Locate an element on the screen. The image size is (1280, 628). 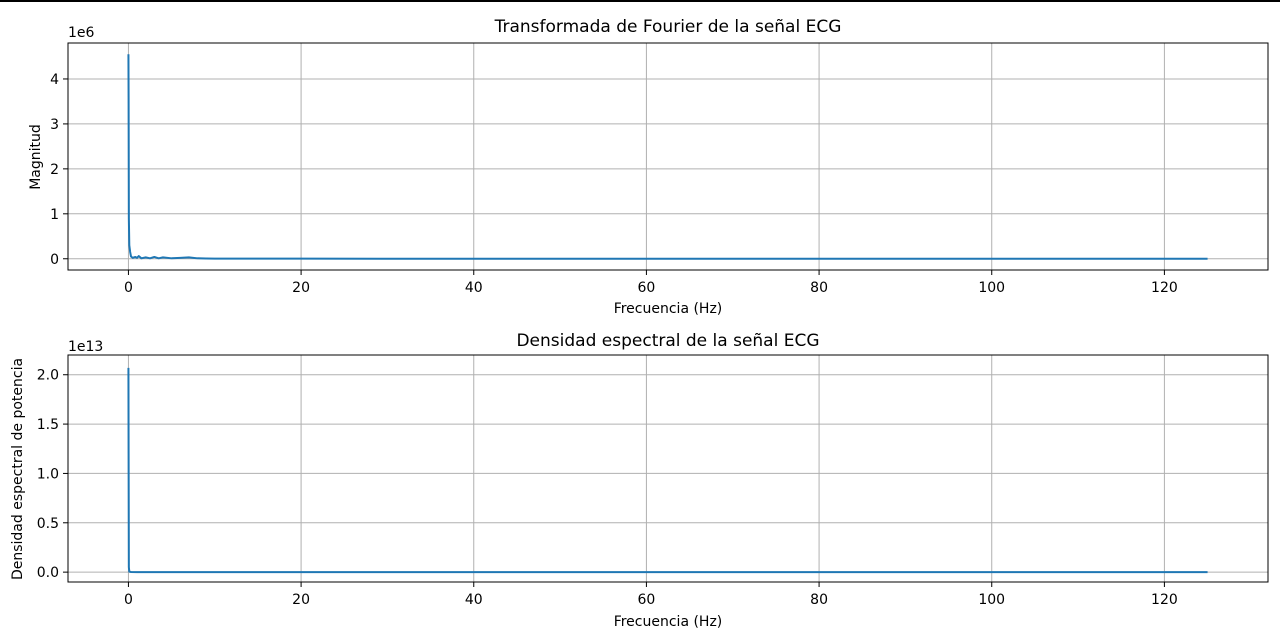
fft-y-ticks is located at coordinates (65, 169).